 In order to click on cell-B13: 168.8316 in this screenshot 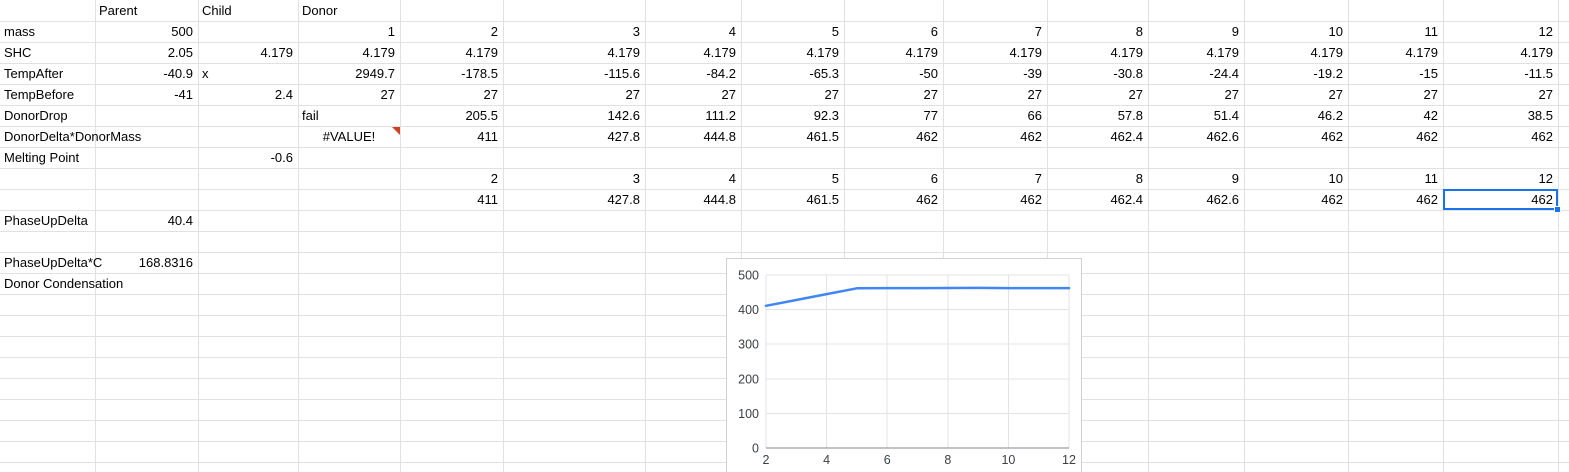, I will do `click(165, 262)`.